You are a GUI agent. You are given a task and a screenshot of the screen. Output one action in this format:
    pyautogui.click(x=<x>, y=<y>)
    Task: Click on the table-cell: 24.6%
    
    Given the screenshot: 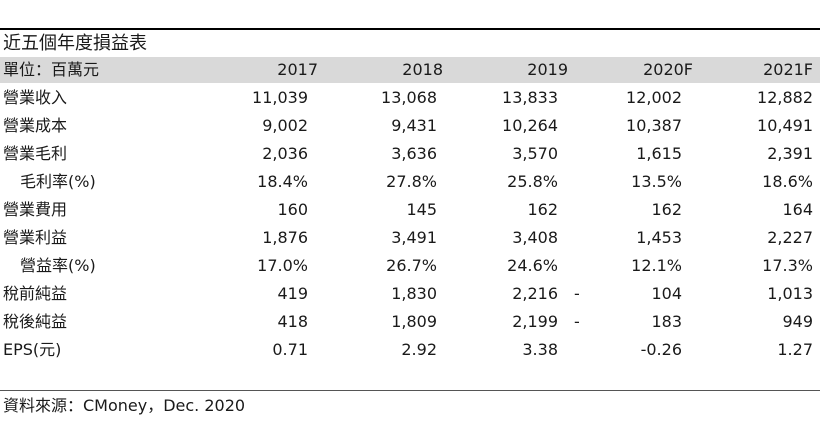 What is the action you would take?
    pyautogui.click(x=532, y=265)
    